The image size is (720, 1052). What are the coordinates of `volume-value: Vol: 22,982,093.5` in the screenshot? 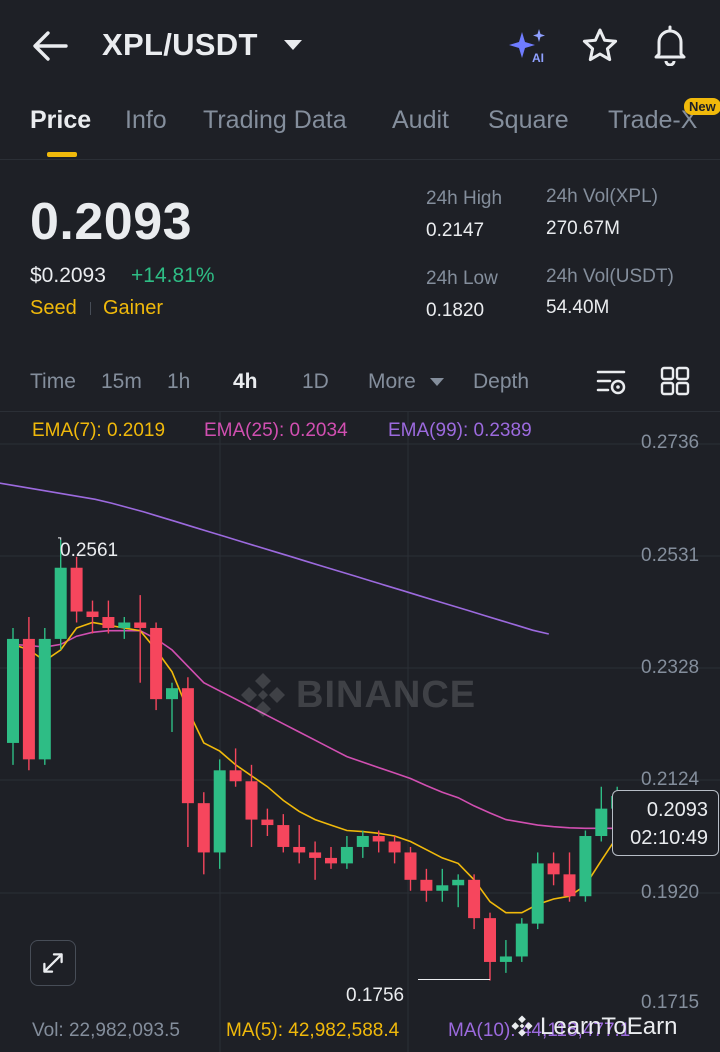 It's located at (106, 1030).